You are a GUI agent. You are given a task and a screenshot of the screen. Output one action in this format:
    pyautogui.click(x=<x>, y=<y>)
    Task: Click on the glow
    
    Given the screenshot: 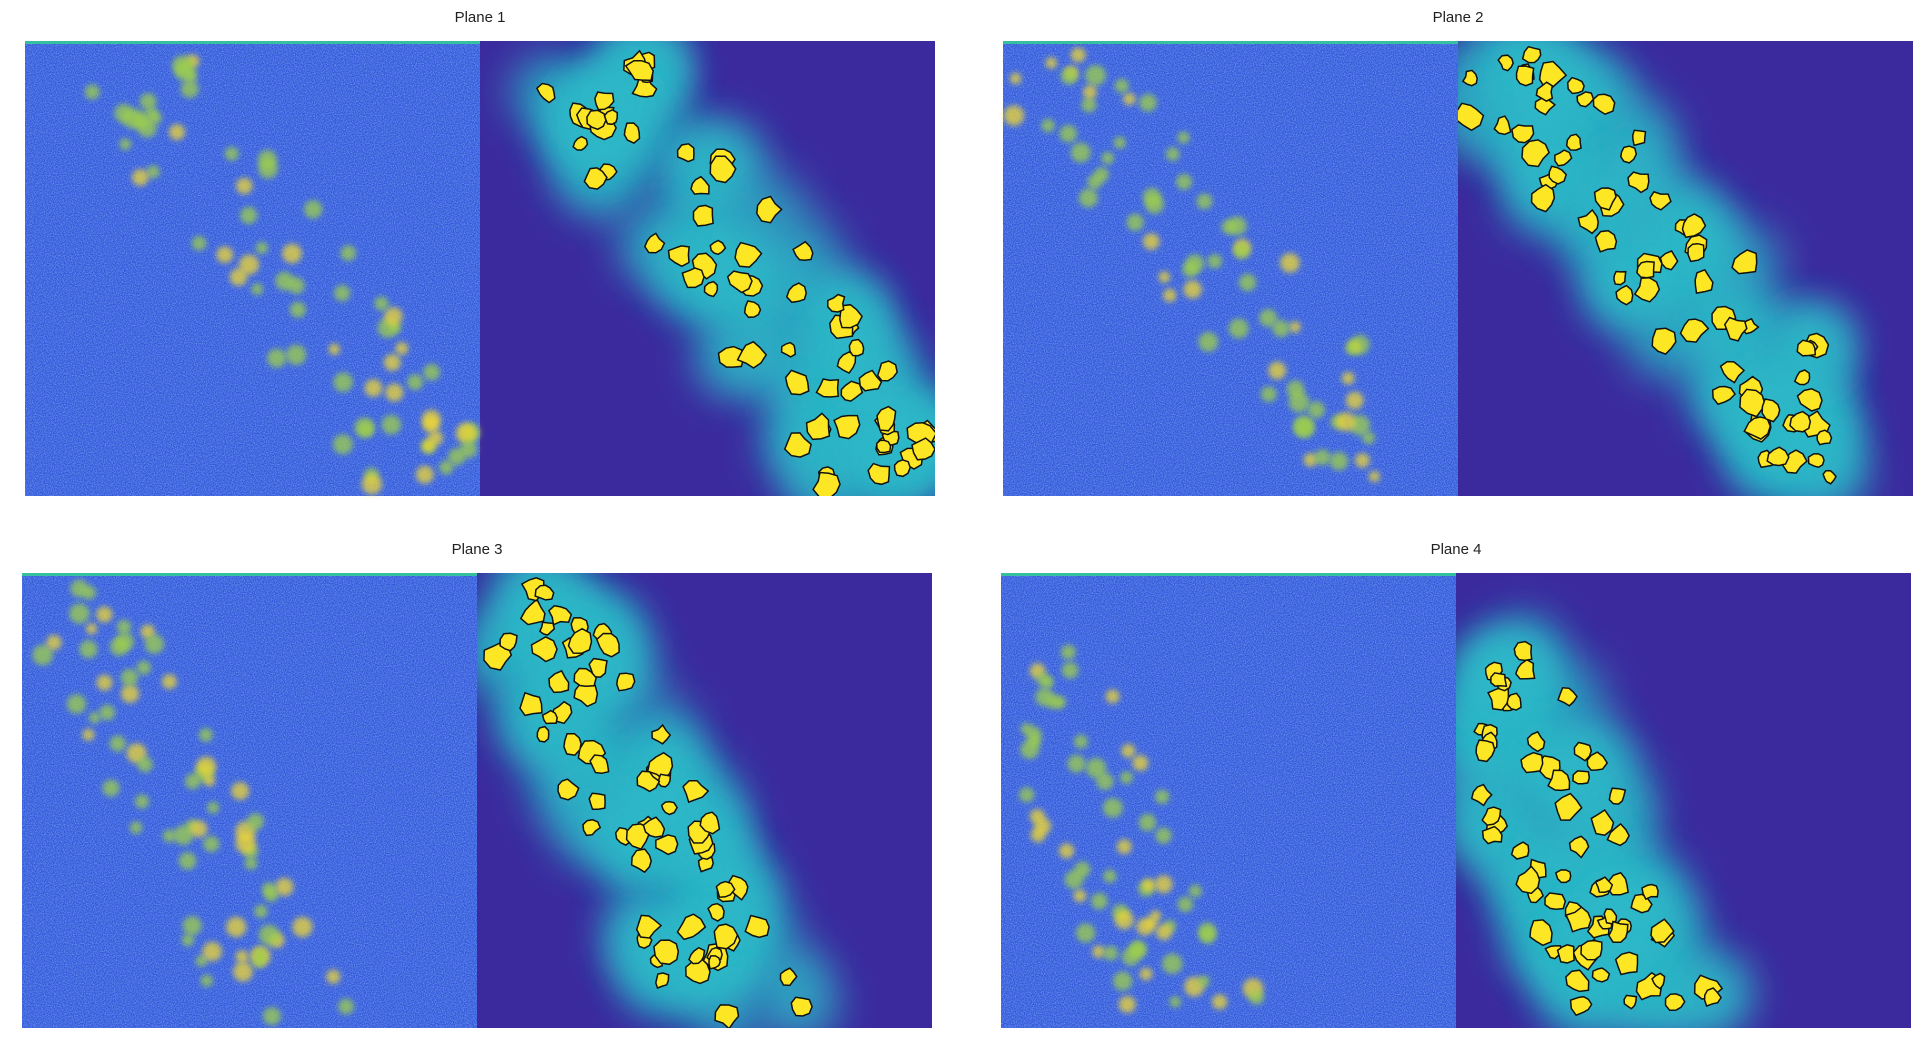 What is the action you would take?
    pyautogui.click(x=1829, y=467)
    